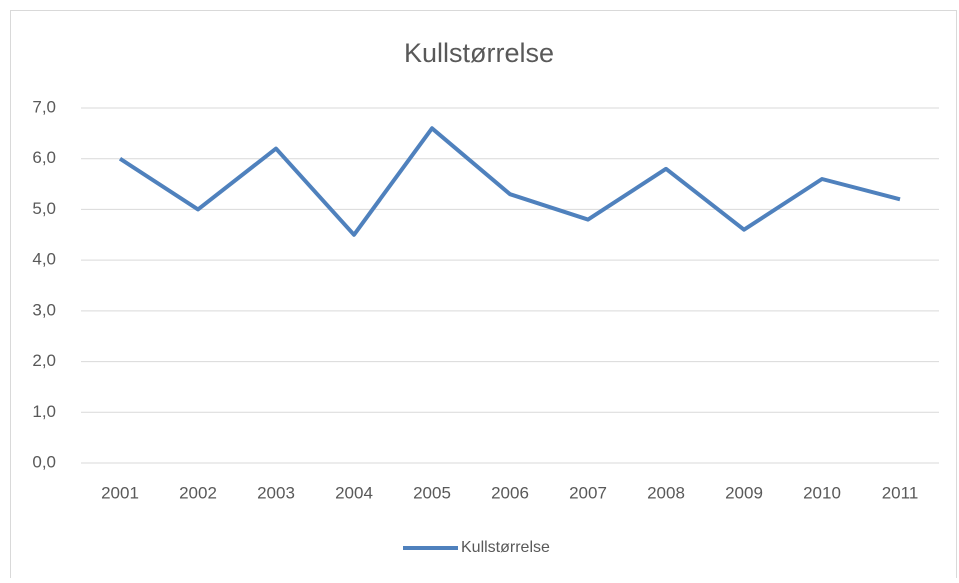 Image resolution: width=959 pixels, height=583 pixels. Describe the element at coordinates (822, 492) in the screenshot. I see `x-tick-label: 2010` at that location.